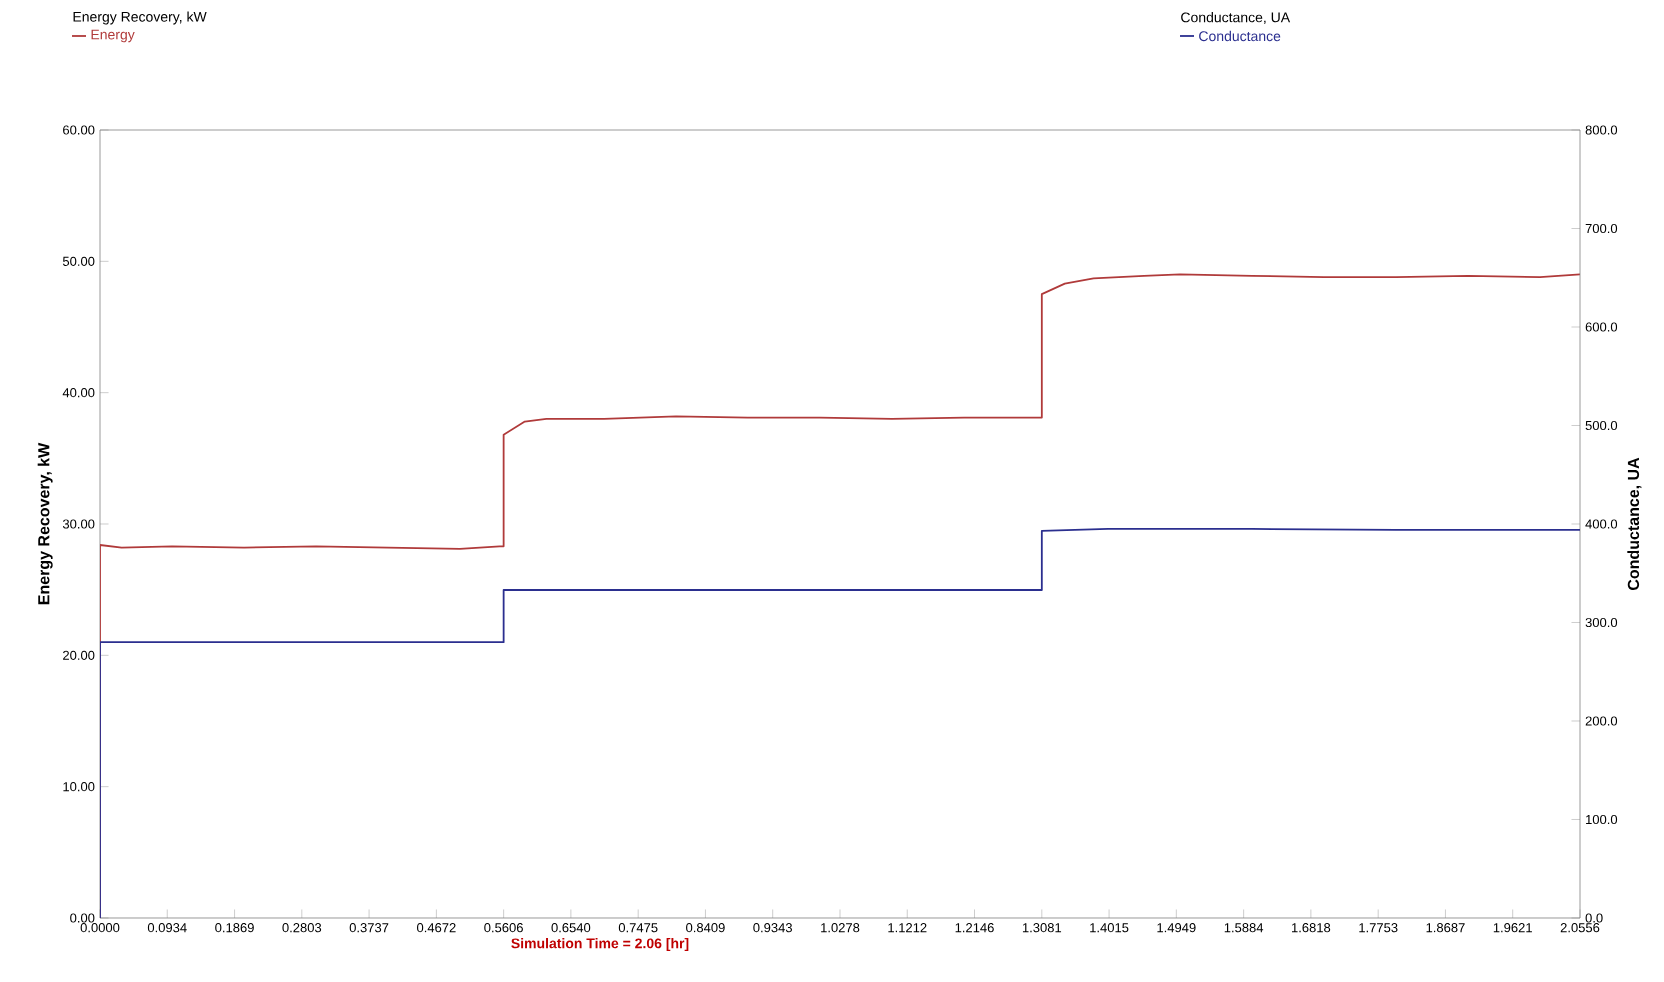 The image size is (1664, 982). Describe the element at coordinates (45, 523) in the screenshot. I see `y-axis-title: Energy Recovery, kW` at that location.